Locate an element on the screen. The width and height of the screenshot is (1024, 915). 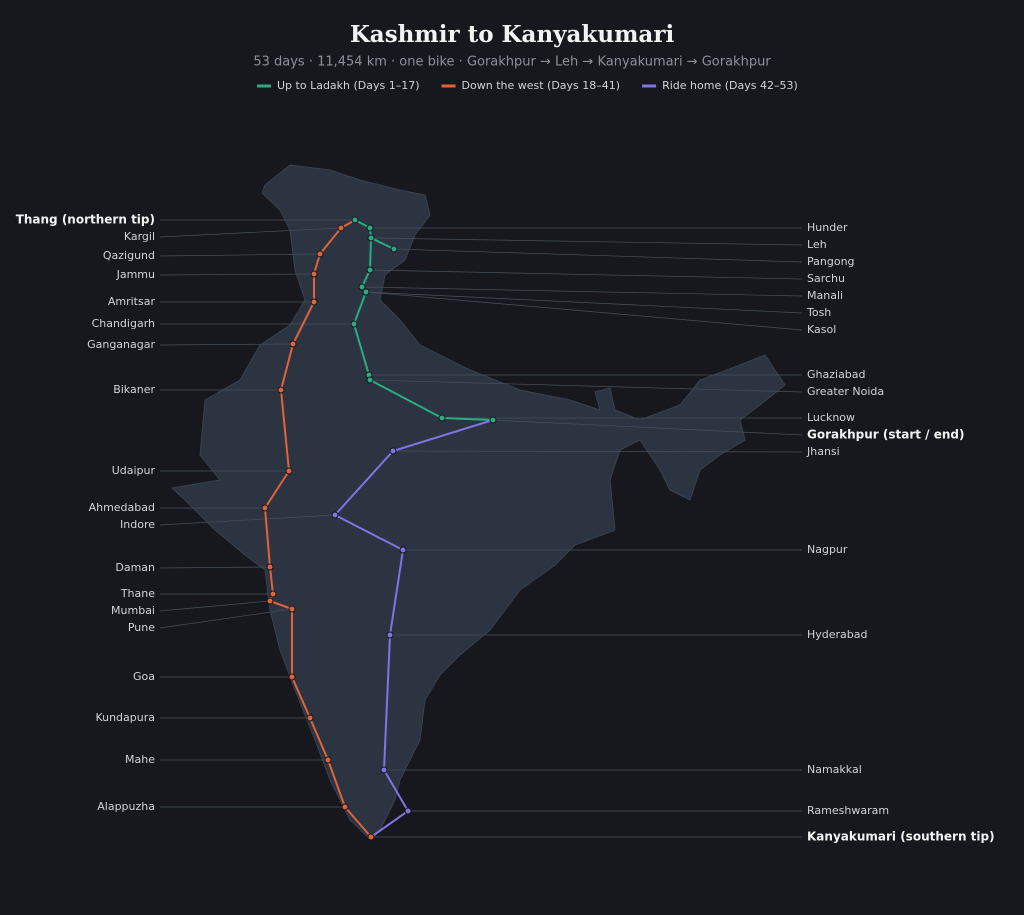
title: Kashmir to Kanyakumari is located at coordinates (512, 34).